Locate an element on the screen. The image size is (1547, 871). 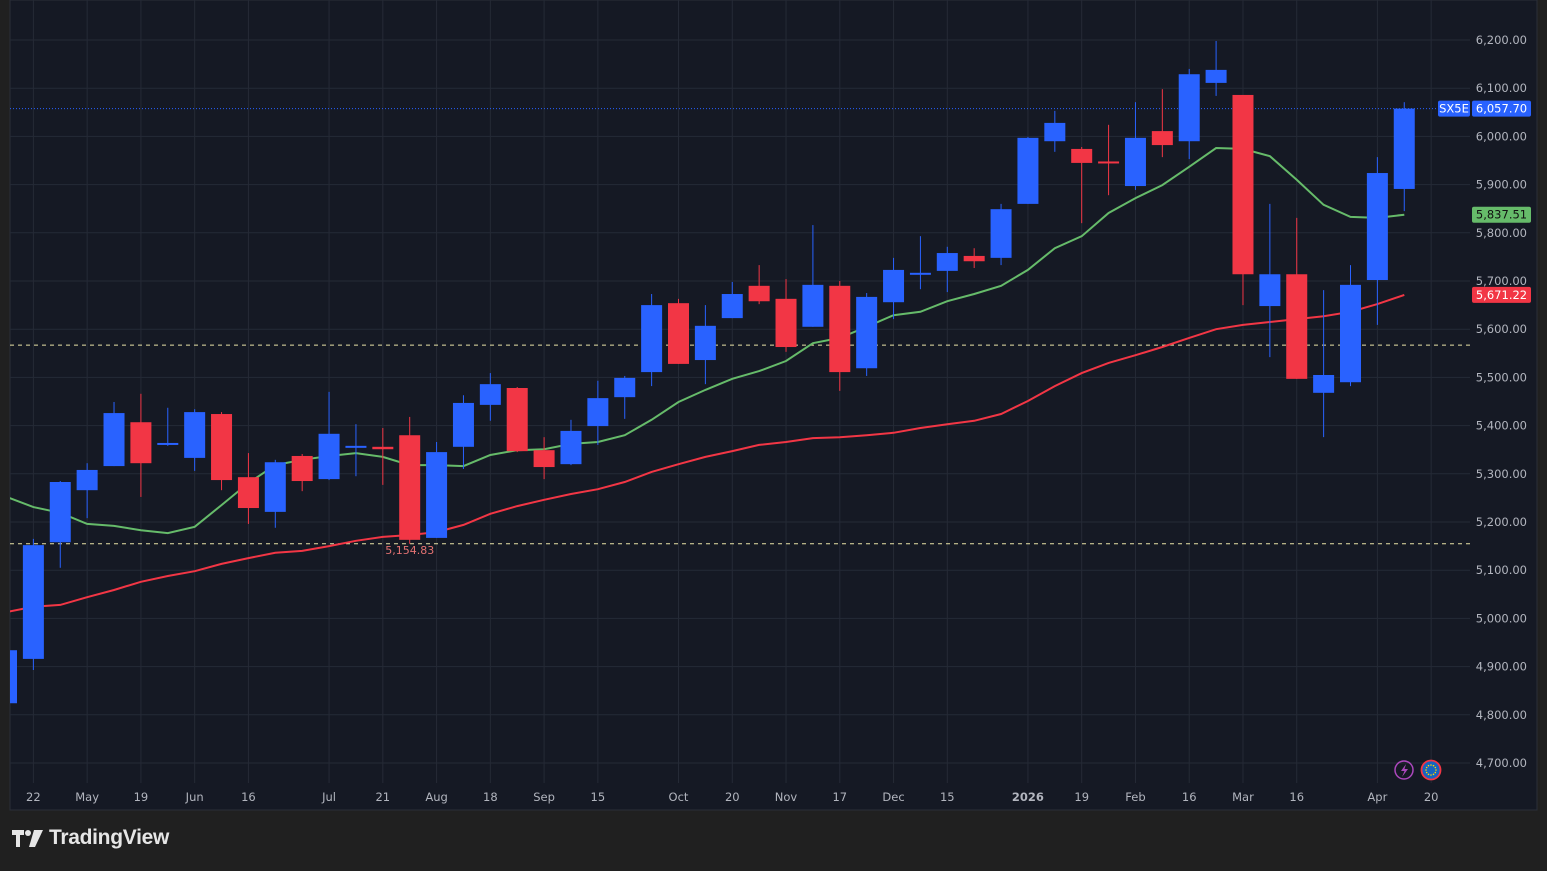
price-axis-label: 6,200.00 is located at coordinates (1501, 40).